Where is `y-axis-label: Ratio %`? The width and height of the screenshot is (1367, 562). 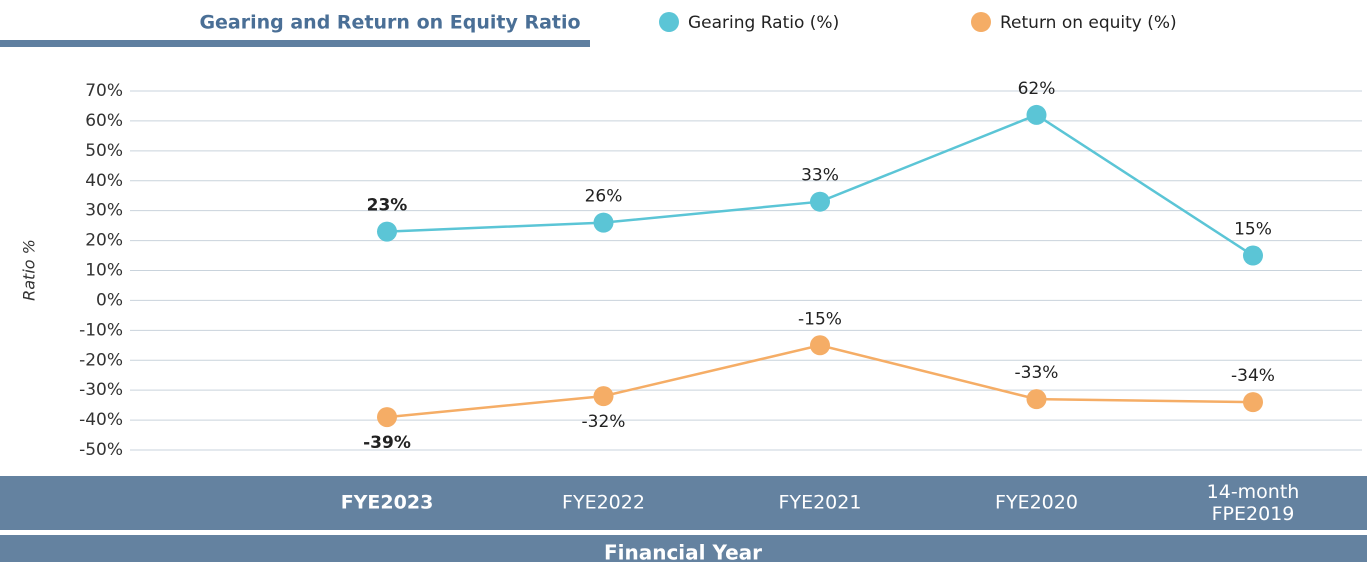 y-axis-label: Ratio % is located at coordinates (29, 270).